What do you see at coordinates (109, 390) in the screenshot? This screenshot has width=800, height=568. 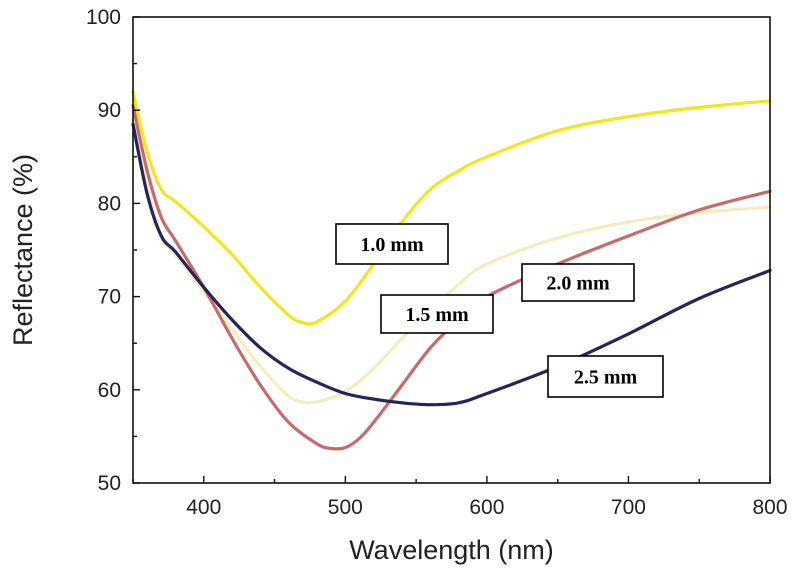 I see `y-tick-label: 60` at bounding box center [109, 390].